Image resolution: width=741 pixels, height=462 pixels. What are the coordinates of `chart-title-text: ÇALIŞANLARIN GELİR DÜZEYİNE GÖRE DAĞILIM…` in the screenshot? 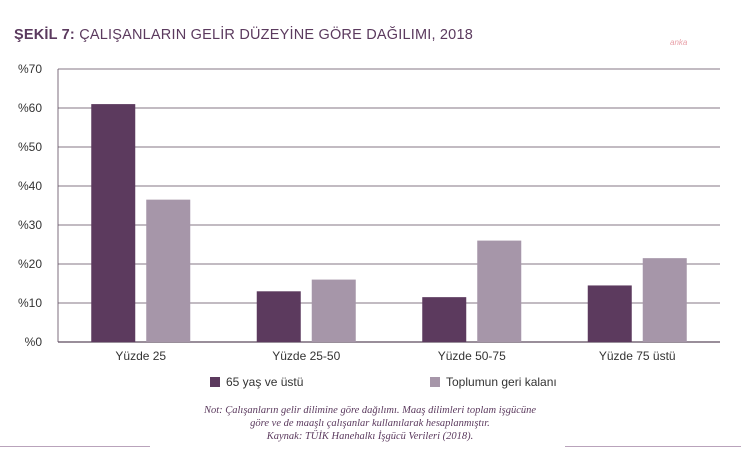 It's located at (276, 35).